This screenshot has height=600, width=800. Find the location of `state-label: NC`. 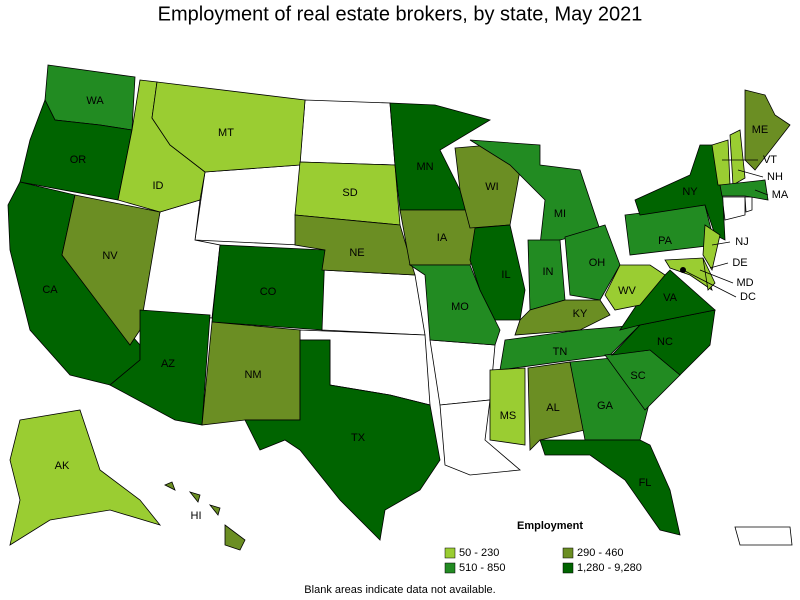

state-label: NC is located at coordinates (665, 342).